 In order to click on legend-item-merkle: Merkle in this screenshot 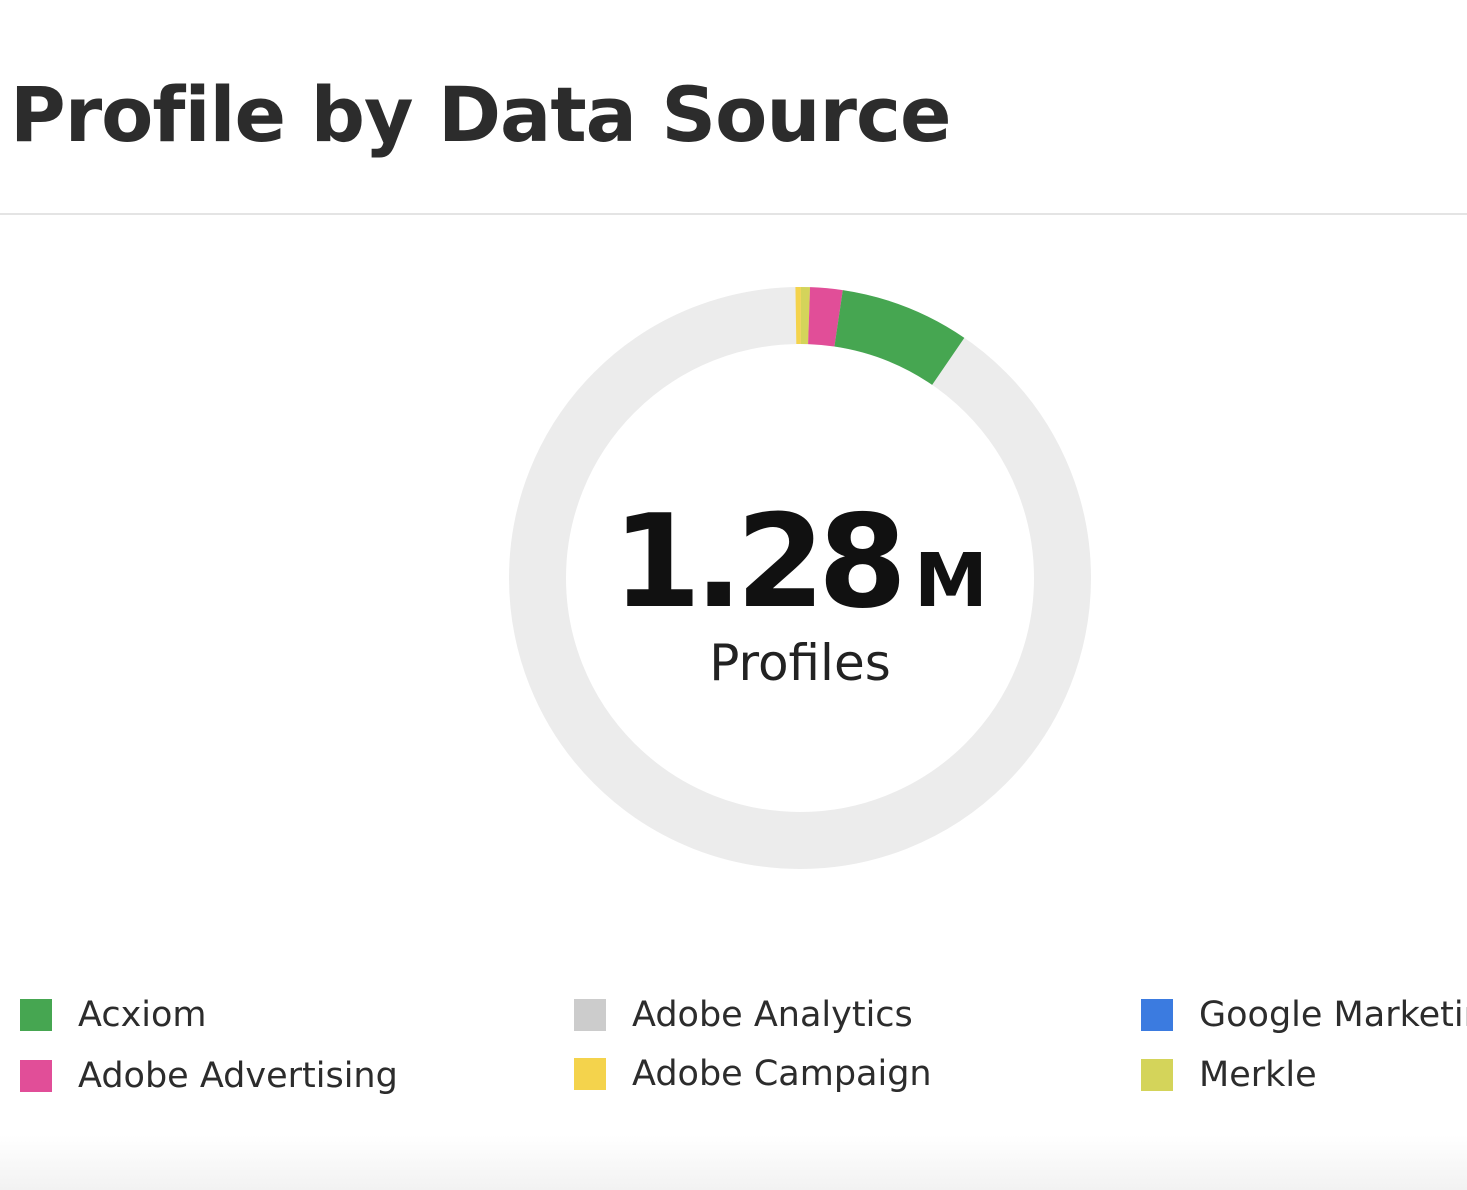, I will do `click(1229, 1075)`.